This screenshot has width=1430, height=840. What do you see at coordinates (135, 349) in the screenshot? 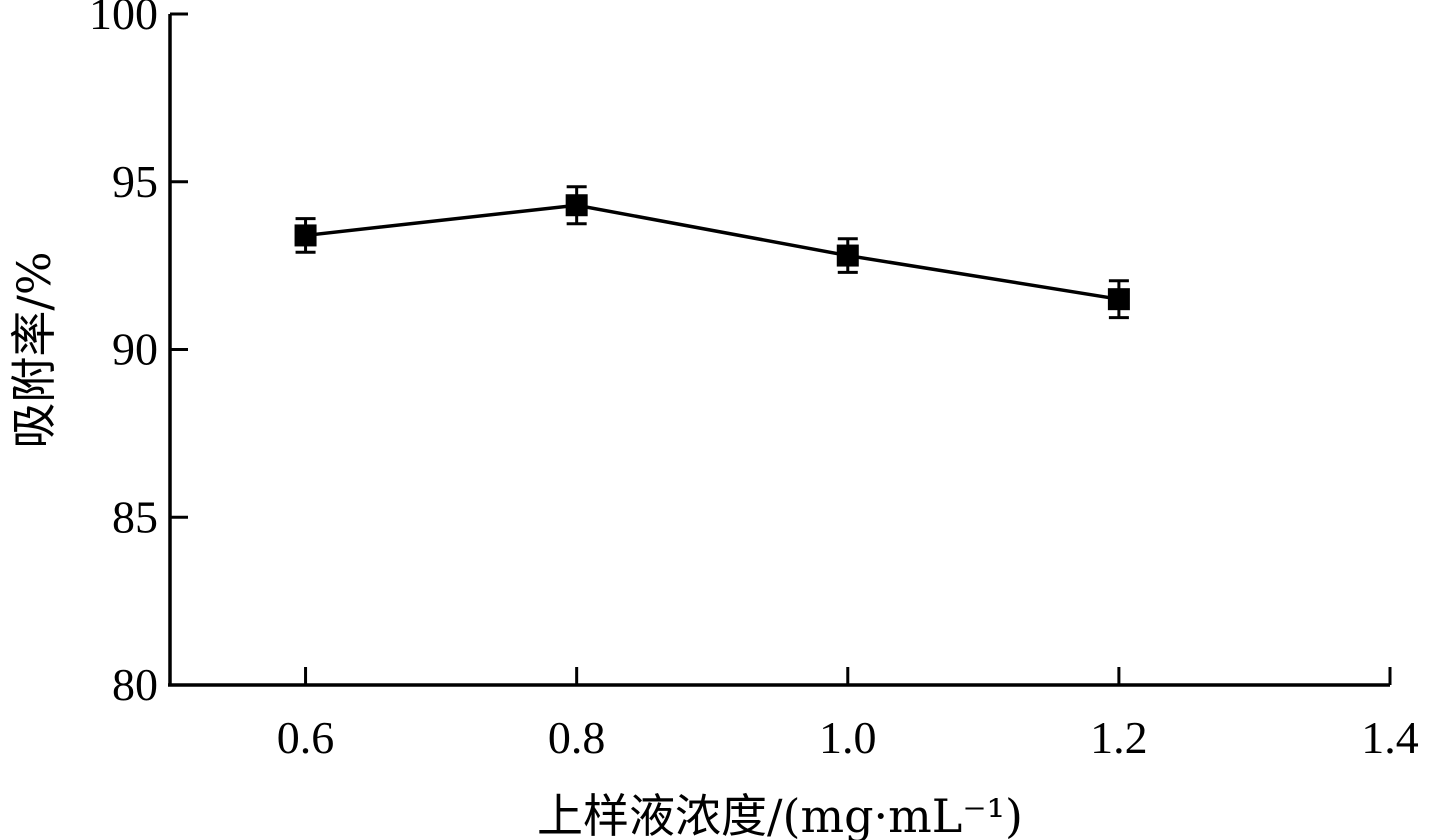
I see `y-tick-label: 90` at bounding box center [135, 349].